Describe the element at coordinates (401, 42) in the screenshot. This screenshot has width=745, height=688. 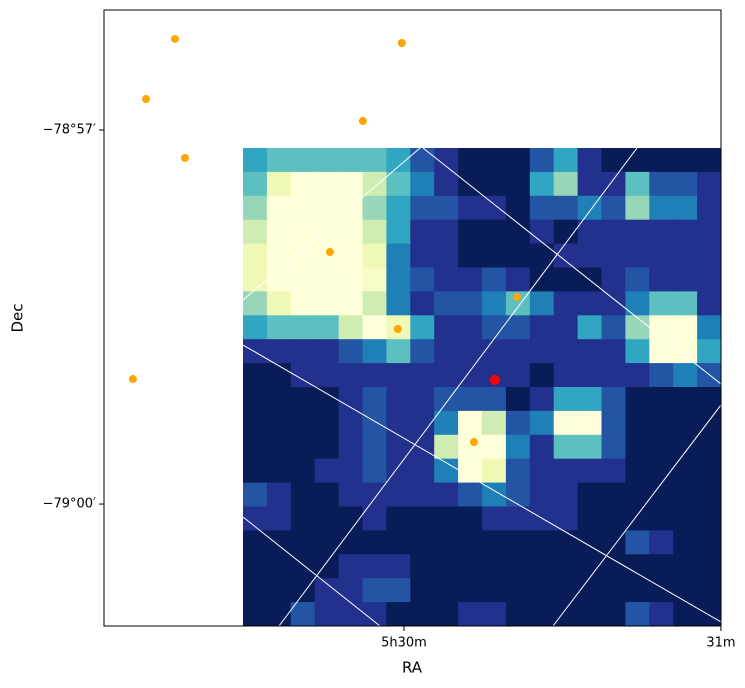
I see `source-marker` at that location.